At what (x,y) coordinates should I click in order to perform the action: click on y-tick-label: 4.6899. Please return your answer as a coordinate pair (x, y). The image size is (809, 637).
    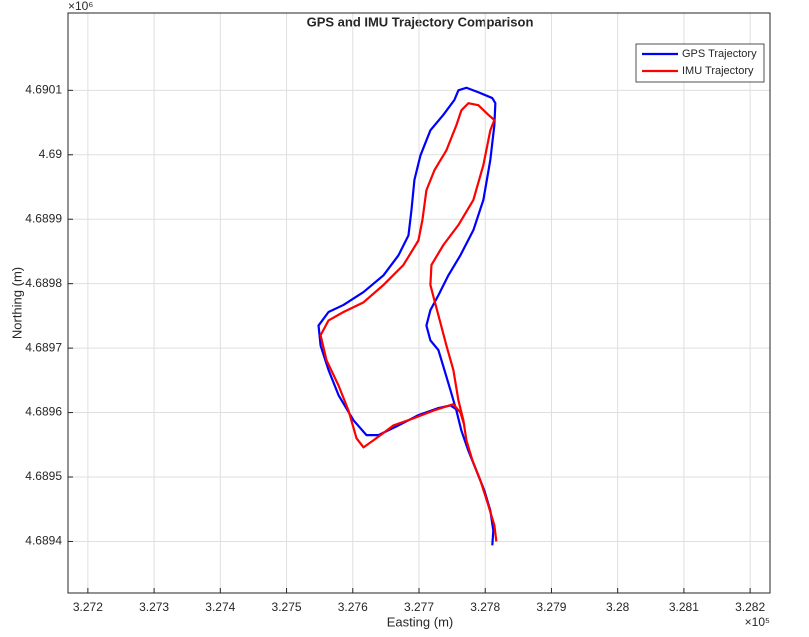
    Looking at the image, I should click on (43, 218).